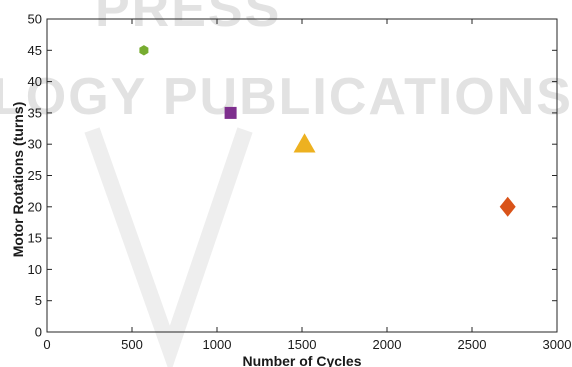 The image size is (572, 367). Describe the element at coordinates (35, 269) in the screenshot. I see `y-tick-label: 10` at that location.